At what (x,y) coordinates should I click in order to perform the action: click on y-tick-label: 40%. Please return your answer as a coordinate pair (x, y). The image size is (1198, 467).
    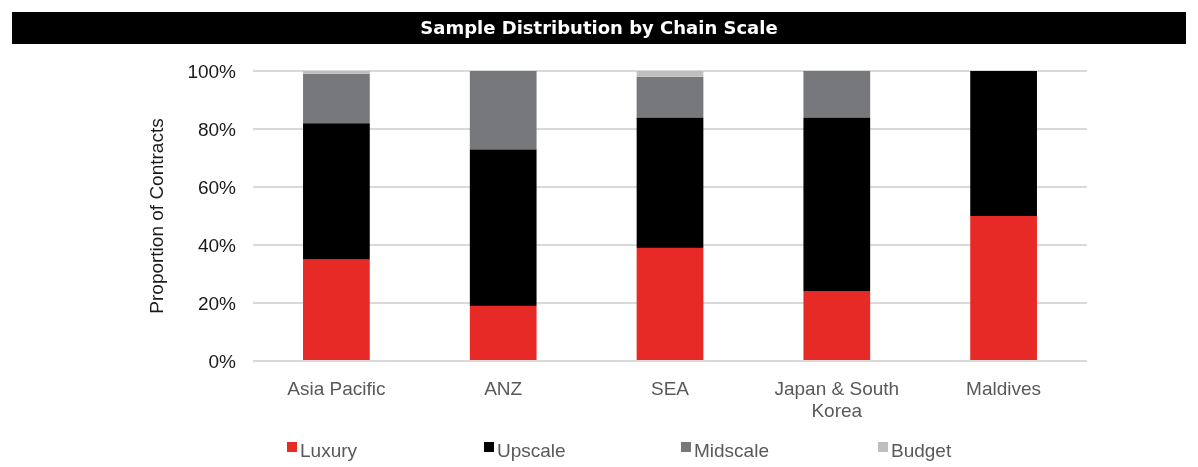
    Looking at the image, I should click on (217, 245).